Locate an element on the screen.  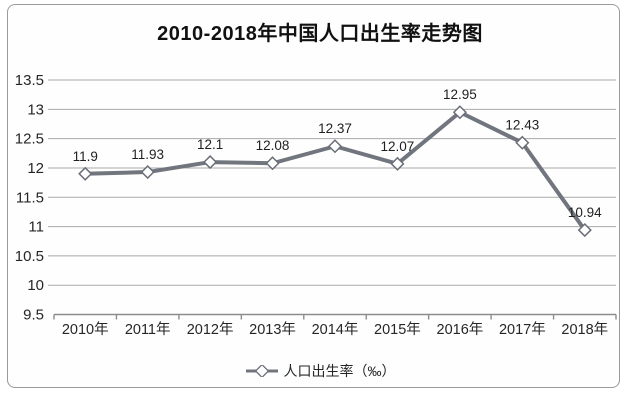
x-axis-category-label: 2018年 is located at coordinates (584, 329).